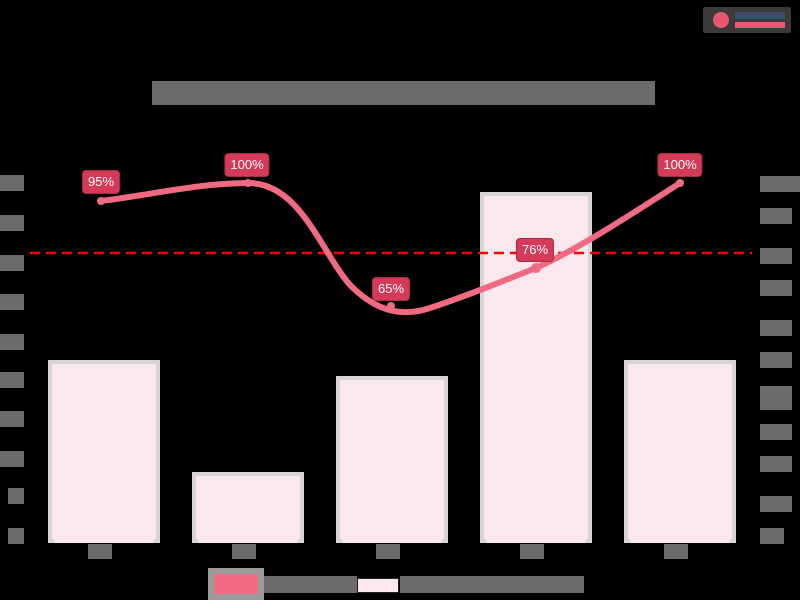  What do you see at coordinates (721, 20) in the screenshot?
I see `logo-mark-icon` at bounding box center [721, 20].